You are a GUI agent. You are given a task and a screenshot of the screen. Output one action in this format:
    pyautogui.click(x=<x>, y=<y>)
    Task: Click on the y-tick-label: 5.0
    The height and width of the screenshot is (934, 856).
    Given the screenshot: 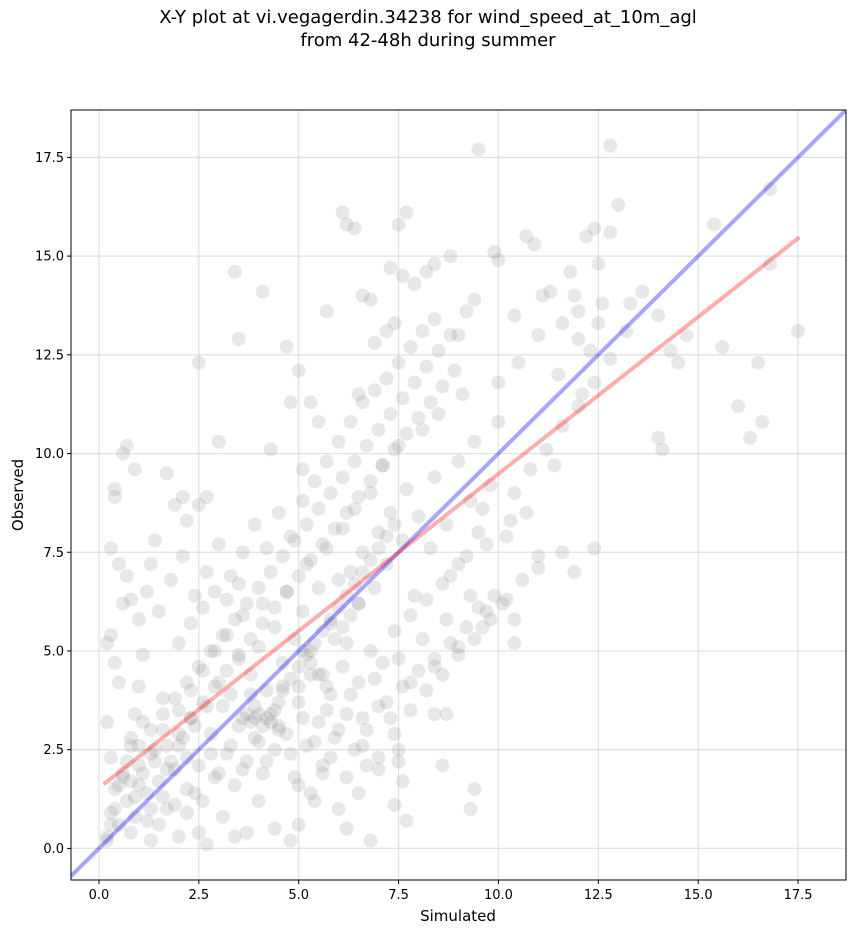 What is the action you would take?
    pyautogui.click(x=53, y=651)
    